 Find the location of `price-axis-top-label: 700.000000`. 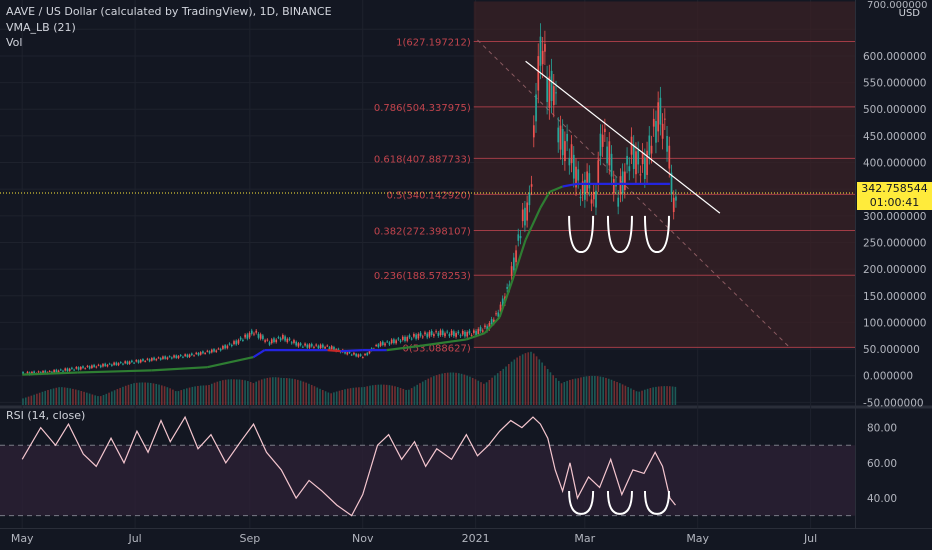

price-axis-top-label: 700.000000 is located at coordinates (897, 5).